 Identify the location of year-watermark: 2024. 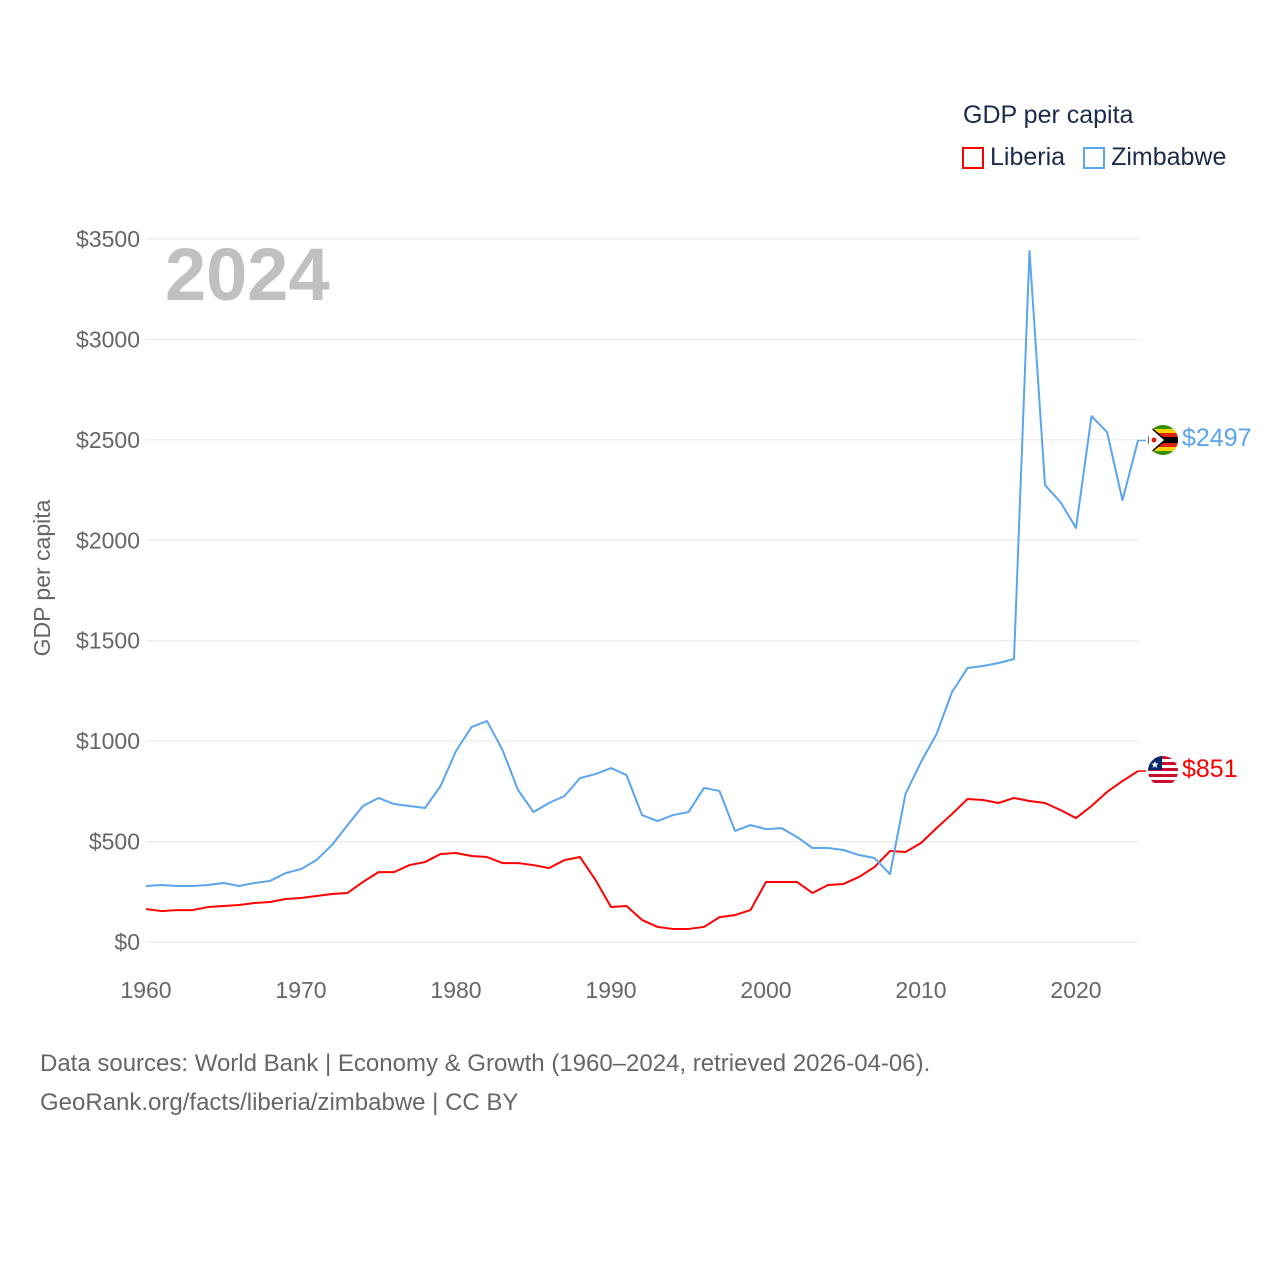
(247, 274).